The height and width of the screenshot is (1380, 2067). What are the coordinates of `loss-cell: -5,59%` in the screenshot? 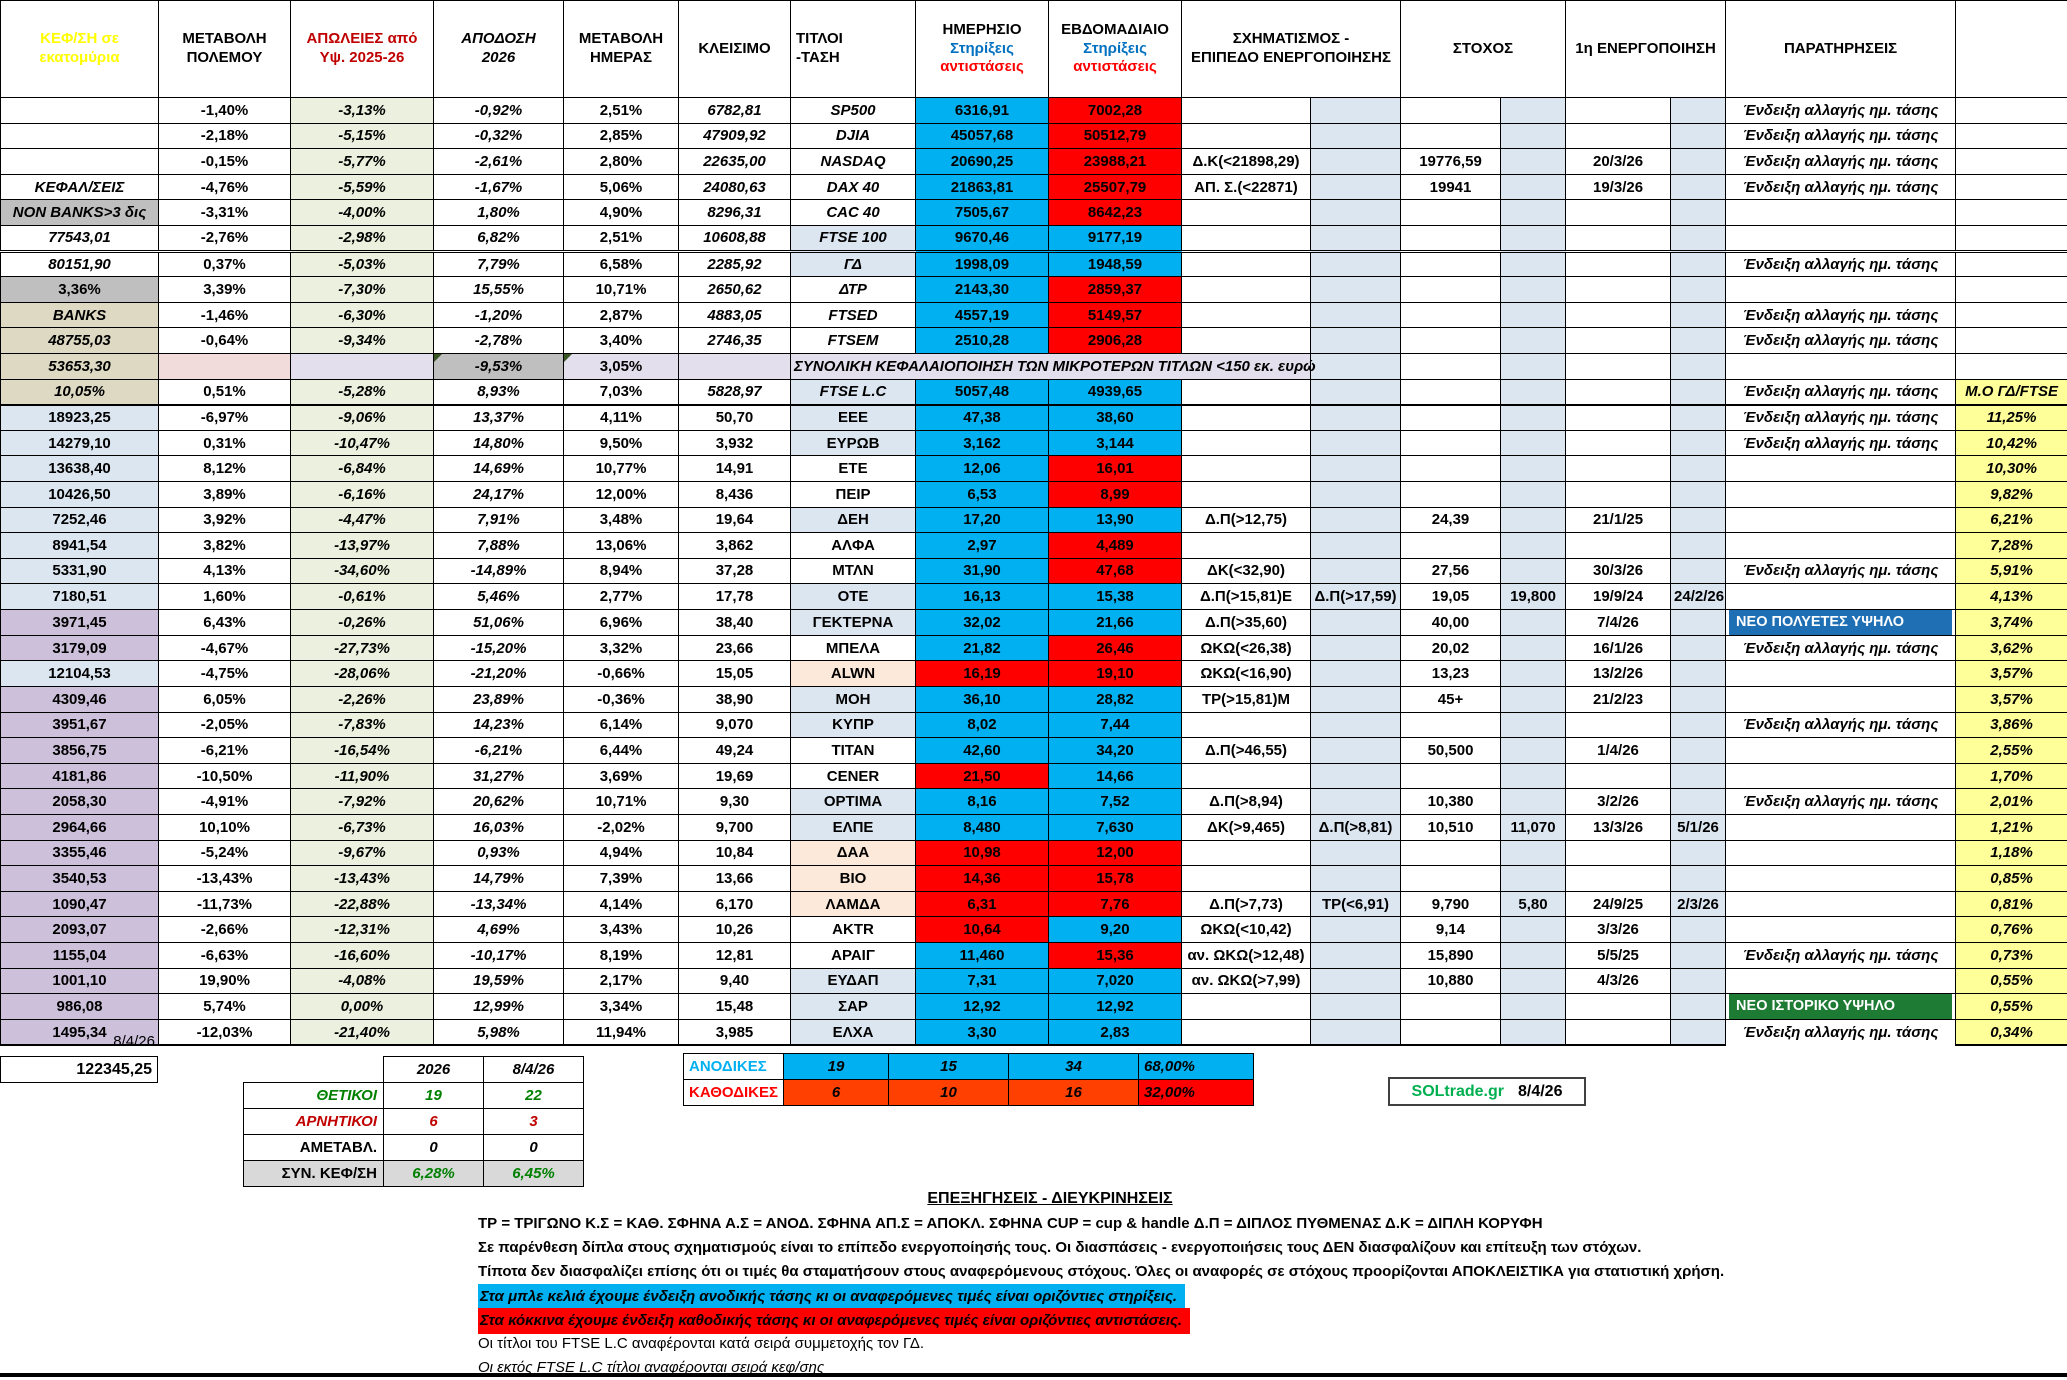 It's located at (362, 187).